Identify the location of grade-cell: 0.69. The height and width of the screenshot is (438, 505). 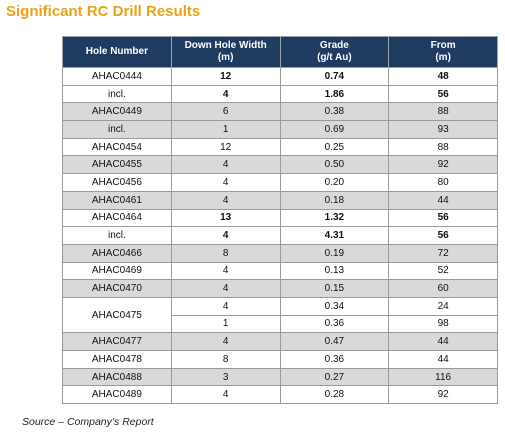
(334, 129).